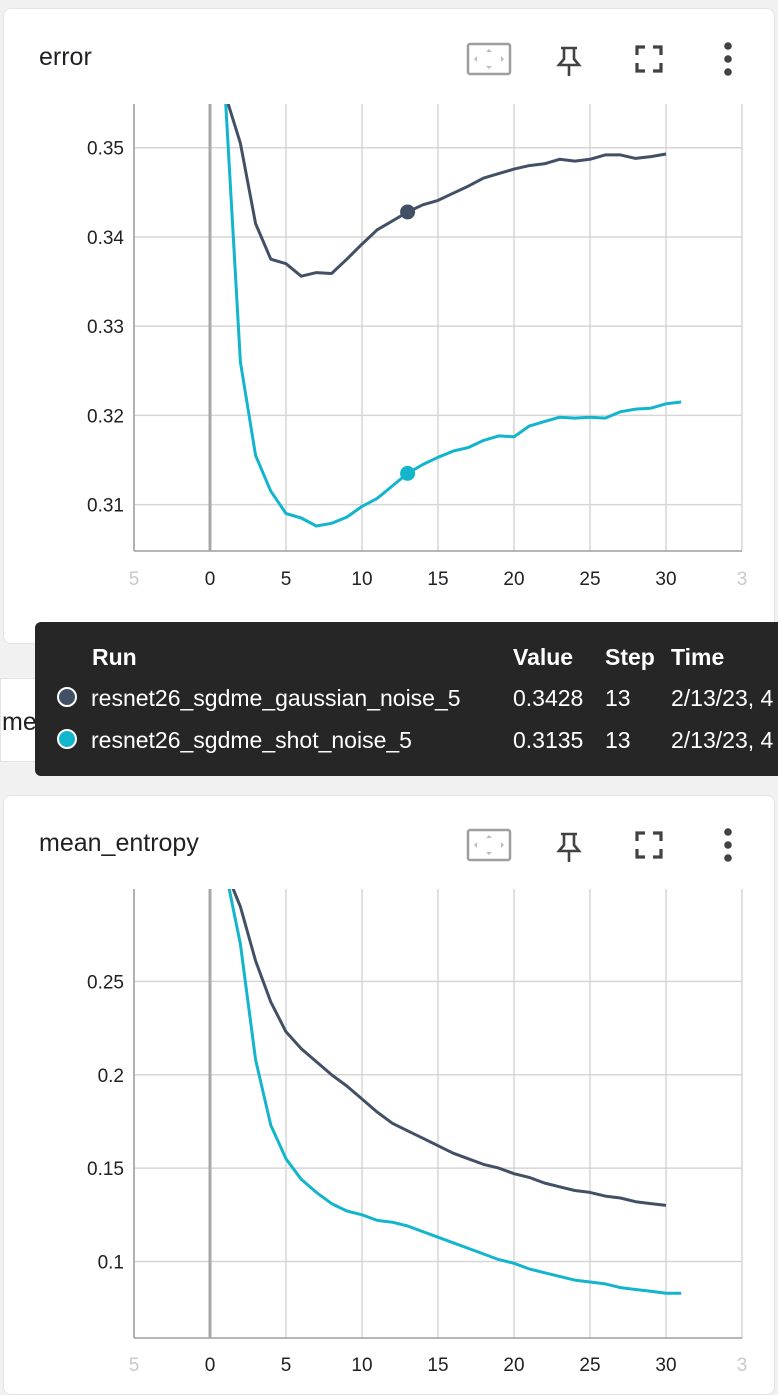 This screenshot has height=1395, width=778. Describe the element at coordinates (698, 657) in the screenshot. I see `tooltip-header-time: Time` at that location.